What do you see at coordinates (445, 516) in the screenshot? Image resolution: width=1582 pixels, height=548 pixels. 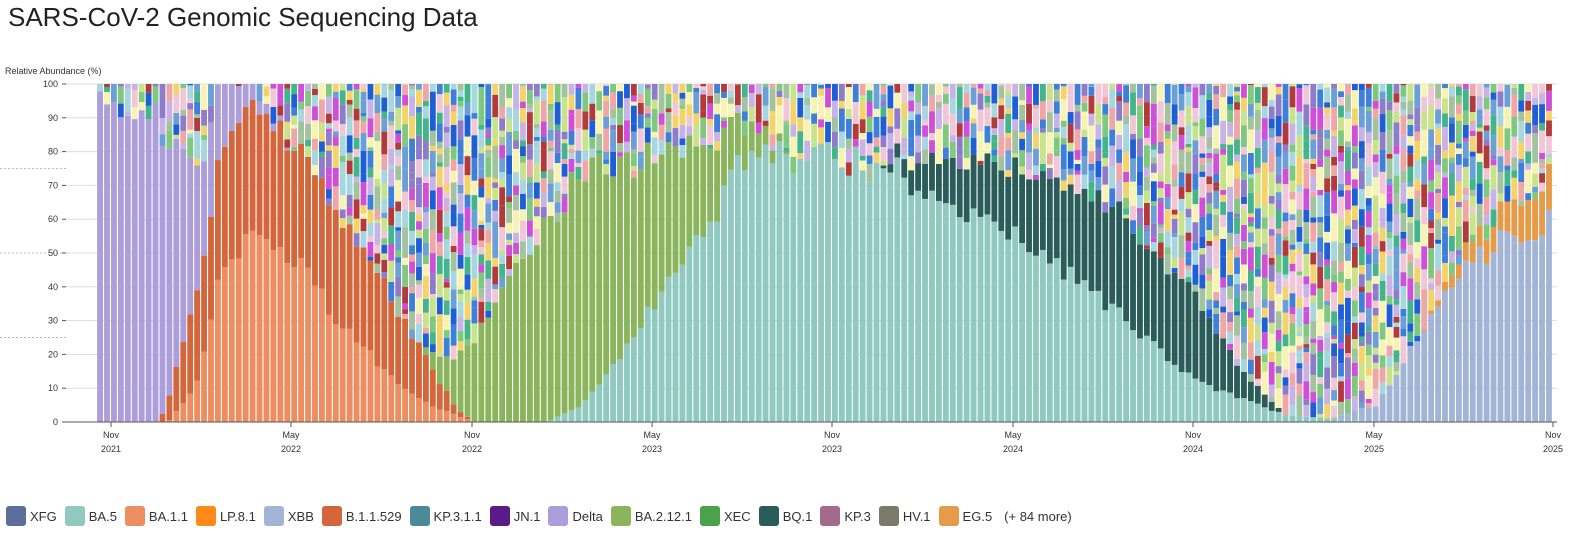 I see `legend-item: KP.3.1.1` at bounding box center [445, 516].